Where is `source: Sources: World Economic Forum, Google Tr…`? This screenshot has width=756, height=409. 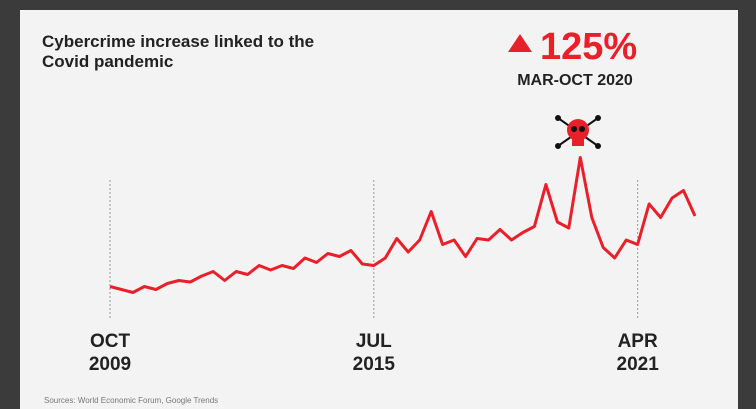 source: Sources: World Economic Forum, Google Tr… is located at coordinates (131, 400).